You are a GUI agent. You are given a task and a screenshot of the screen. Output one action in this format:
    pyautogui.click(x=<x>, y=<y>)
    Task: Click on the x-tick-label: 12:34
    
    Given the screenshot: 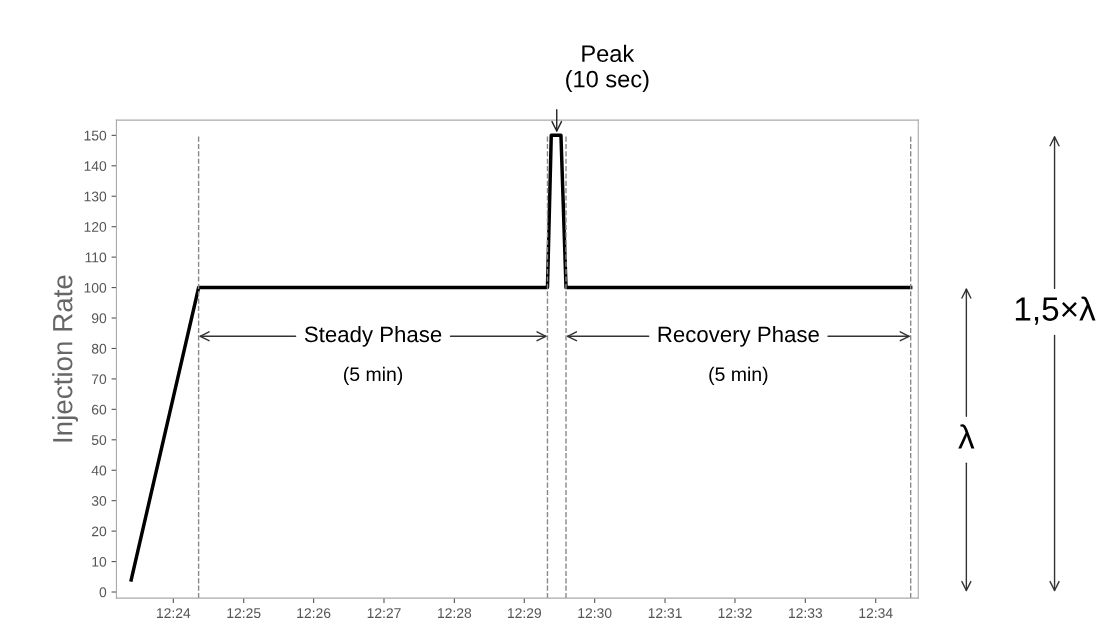 What is the action you would take?
    pyautogui.click(x=876, y=613)
    